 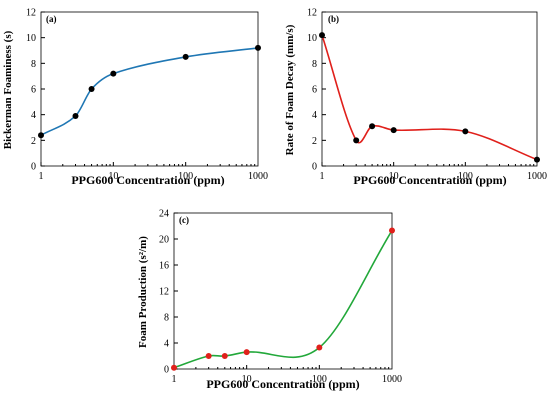 What do you see at coordinates (51, 19) in the screenshot?
I see `panel-label: (a)` at bounding box center [51, 19].